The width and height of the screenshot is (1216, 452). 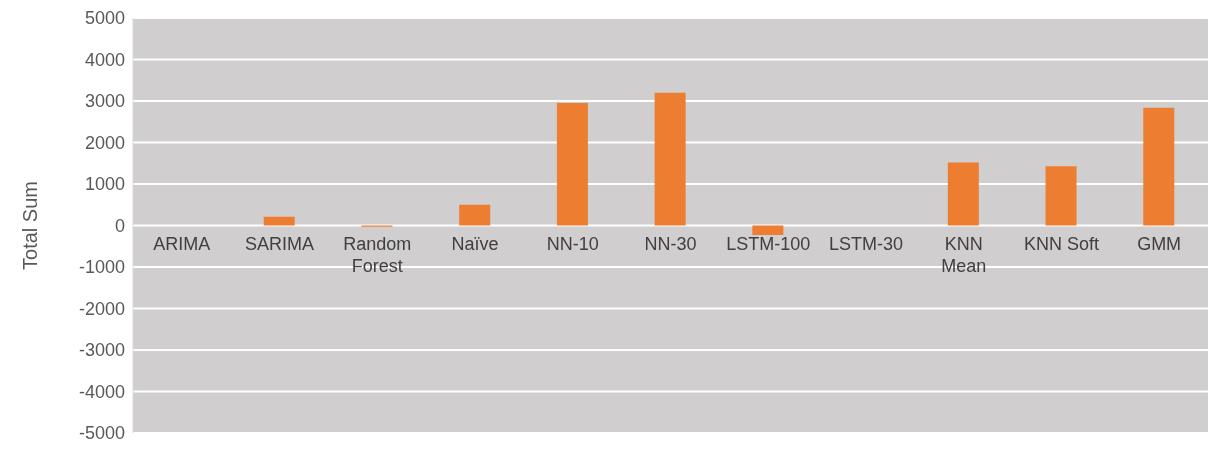 I want to click on x-tick-label: NN-10, so click(x=572, y=243).